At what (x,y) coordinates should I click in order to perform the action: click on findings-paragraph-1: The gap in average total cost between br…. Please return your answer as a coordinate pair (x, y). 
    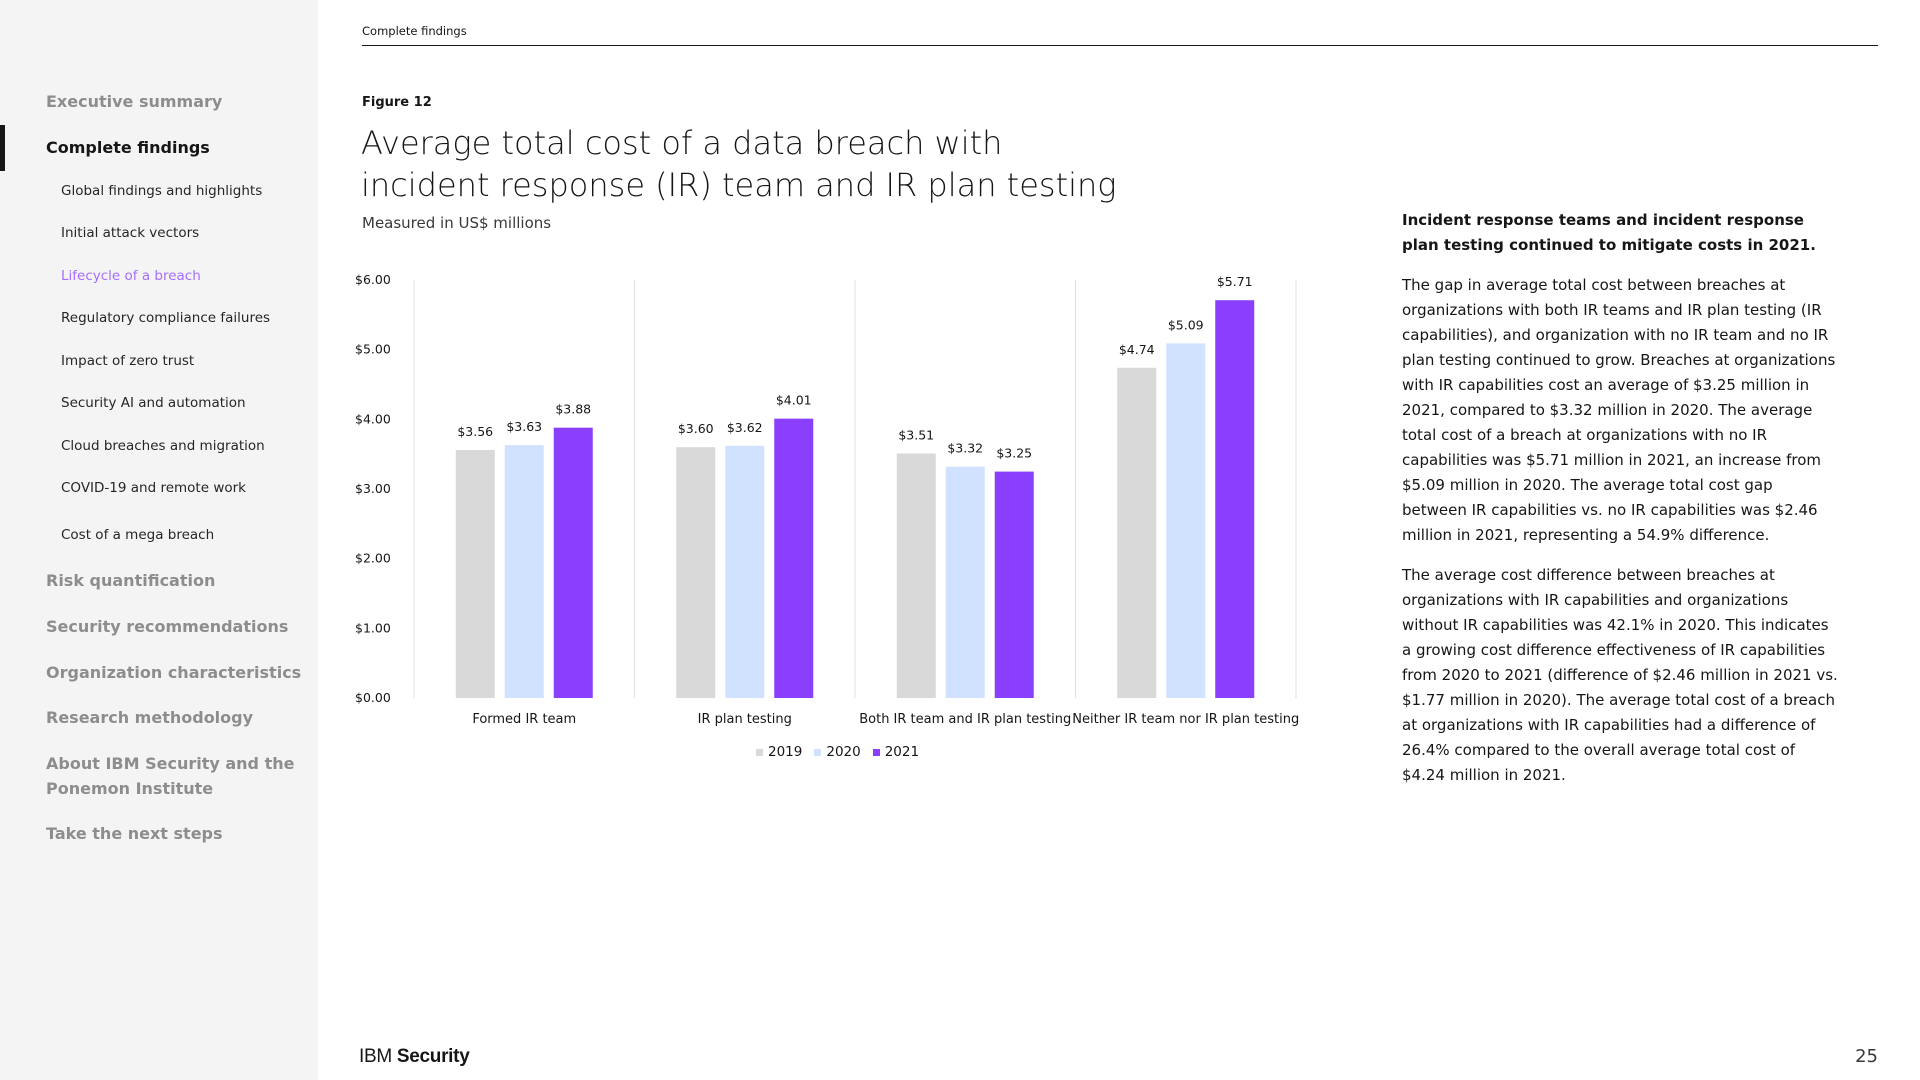
    Looking at the image, I should click on (1619, 410).